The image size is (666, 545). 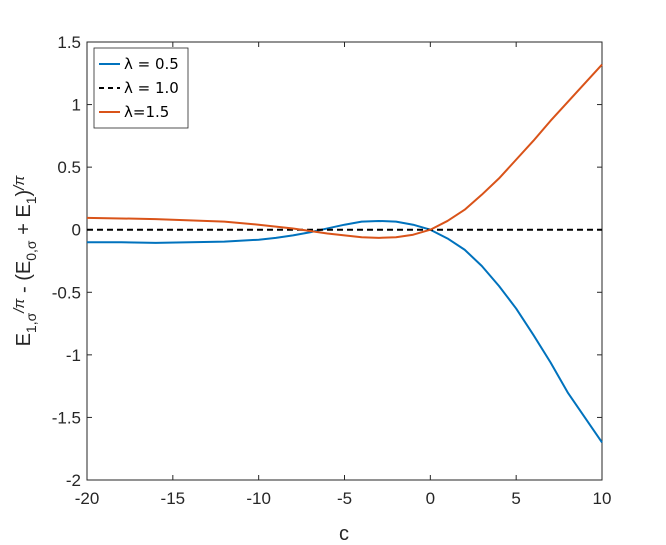 What do you see at coordinates (73, 480) in the screenshot?
I see `y-tick-label: -2` at bounding box center [73, 480].